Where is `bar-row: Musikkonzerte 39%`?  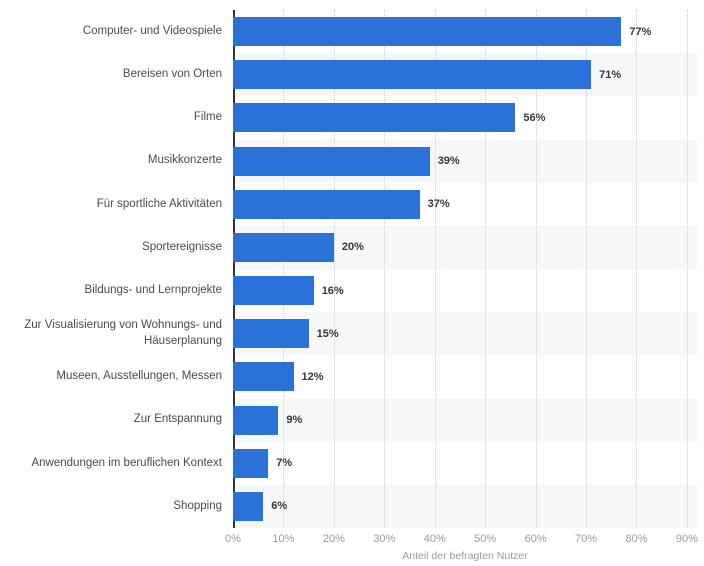
bar-row: Musikkonzerte 39% is located at coordinates (348, 161).